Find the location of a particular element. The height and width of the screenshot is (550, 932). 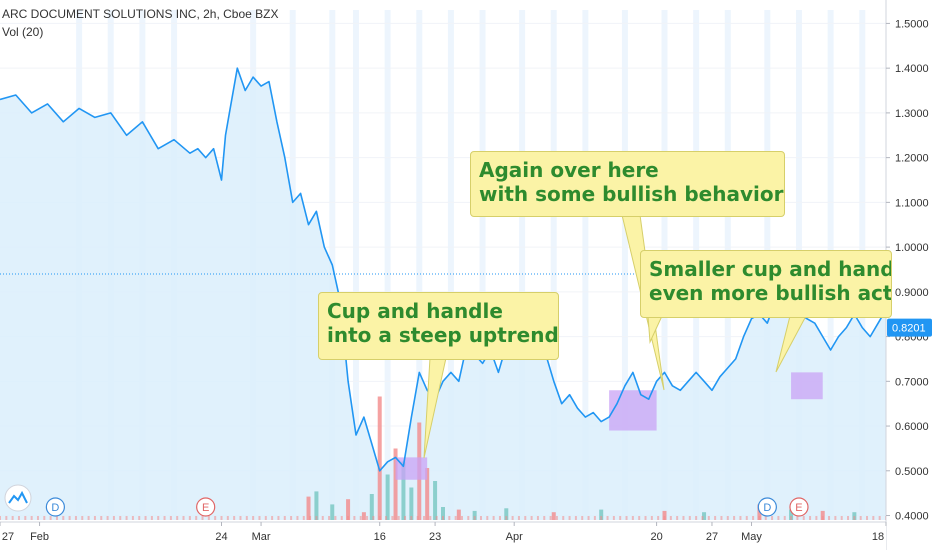

y-tick-label: 1.1000 is located at coordinates (912, 203).